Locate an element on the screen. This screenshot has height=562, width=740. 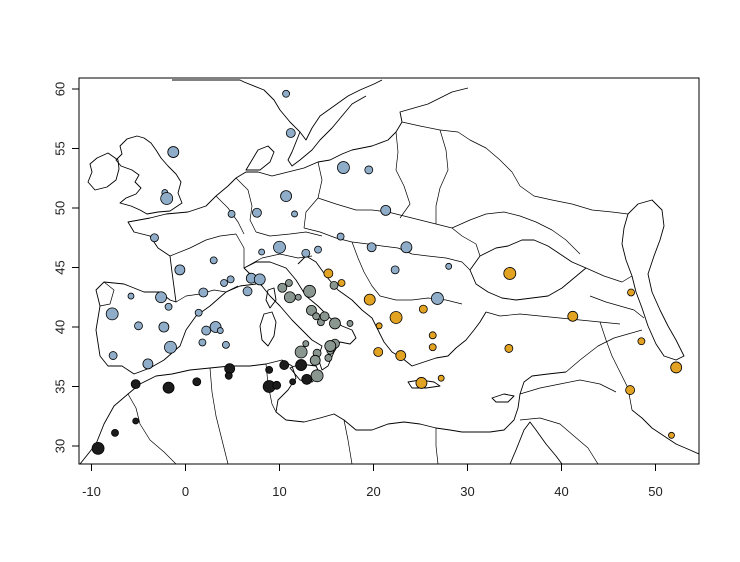
north-africa-coastline is located at coordinates (323, 411).